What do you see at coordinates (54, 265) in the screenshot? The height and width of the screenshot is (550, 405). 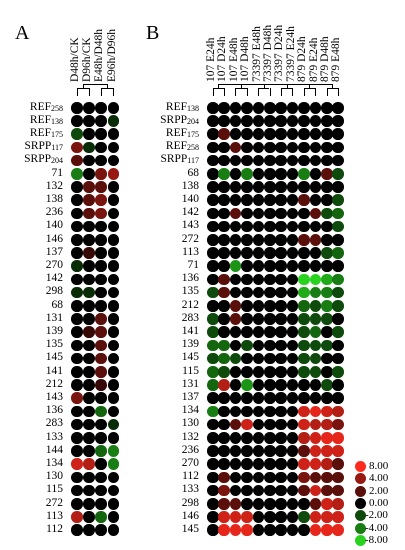 I see `row-label: 270` at bounding box center [54, 265].